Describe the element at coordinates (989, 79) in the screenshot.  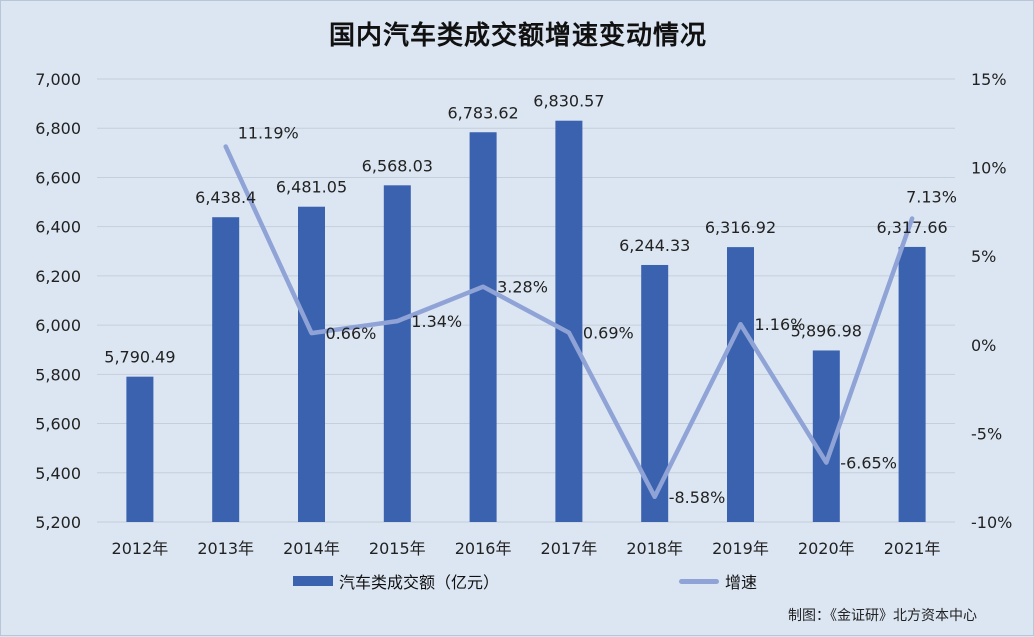
I see `y-right-tick-label: 15%` at that location.